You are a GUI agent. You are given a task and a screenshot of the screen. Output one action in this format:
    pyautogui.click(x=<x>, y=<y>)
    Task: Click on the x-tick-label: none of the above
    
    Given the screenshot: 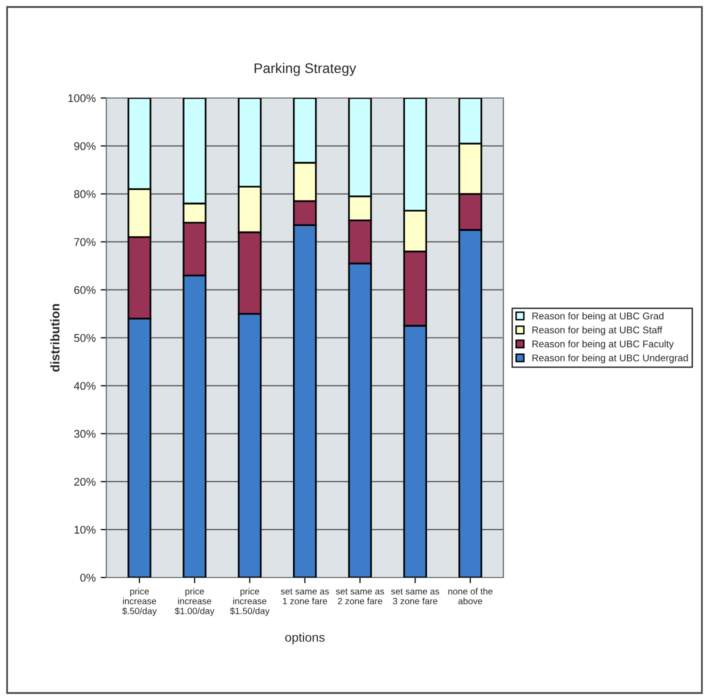 What is the action you would take?
    pyautogui.click(x=470, y=596)
    